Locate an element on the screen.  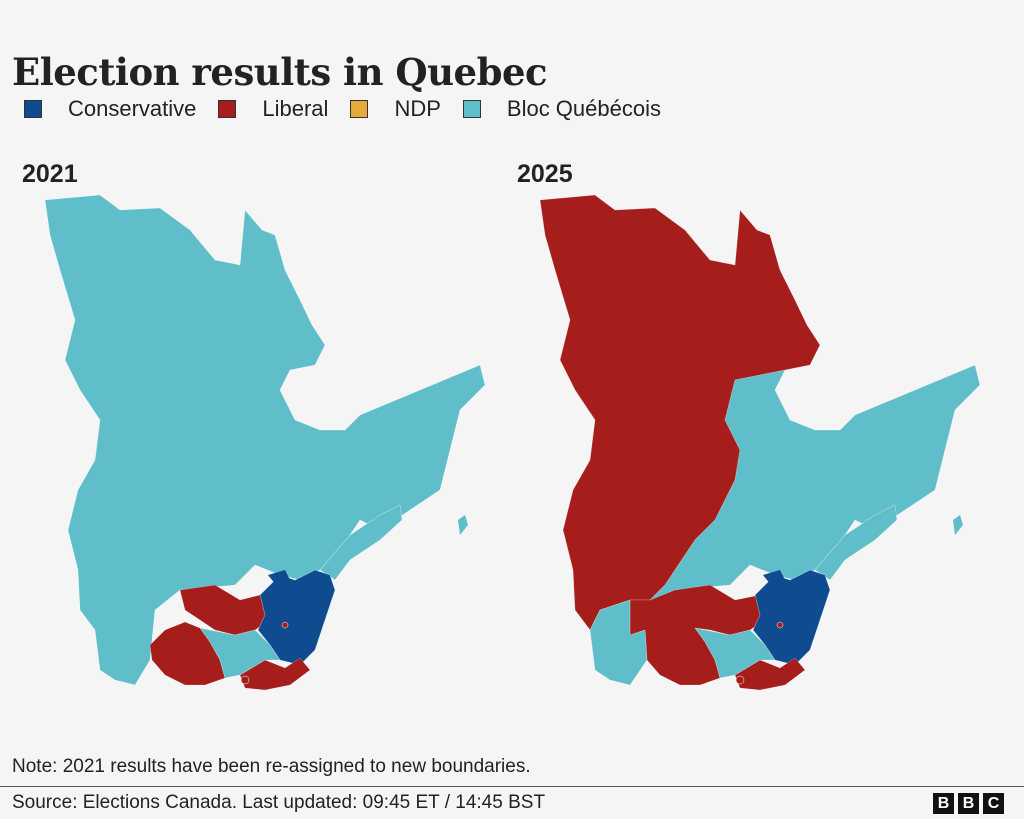
region-bloc-south-2021 is located at coordinates (240, 653).